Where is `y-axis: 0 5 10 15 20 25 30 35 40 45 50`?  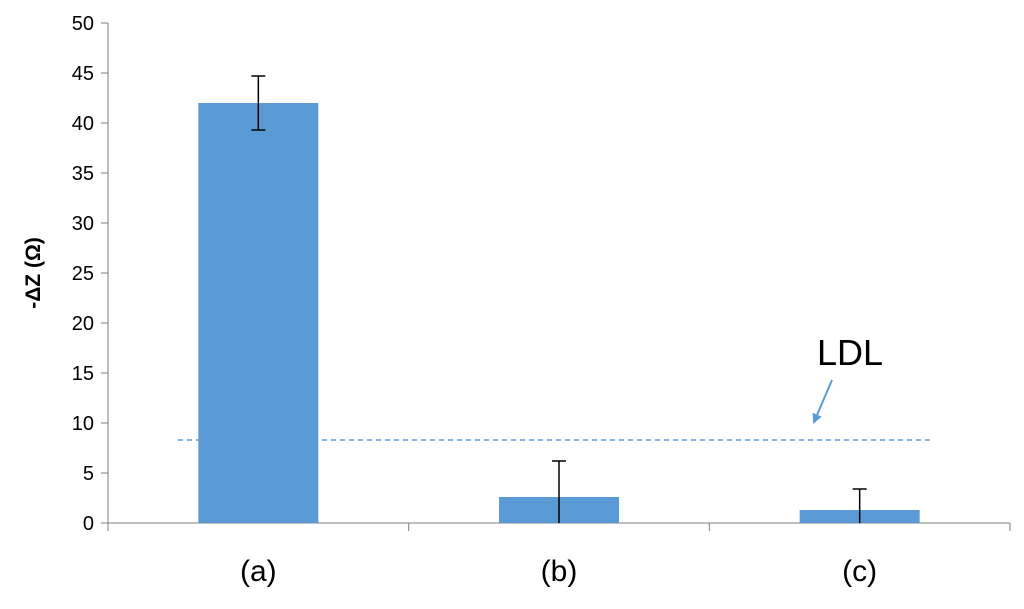 y-axis: 0 5 10 15 20 25 30 35 40 45 50 is located at coordinates (90, 274).